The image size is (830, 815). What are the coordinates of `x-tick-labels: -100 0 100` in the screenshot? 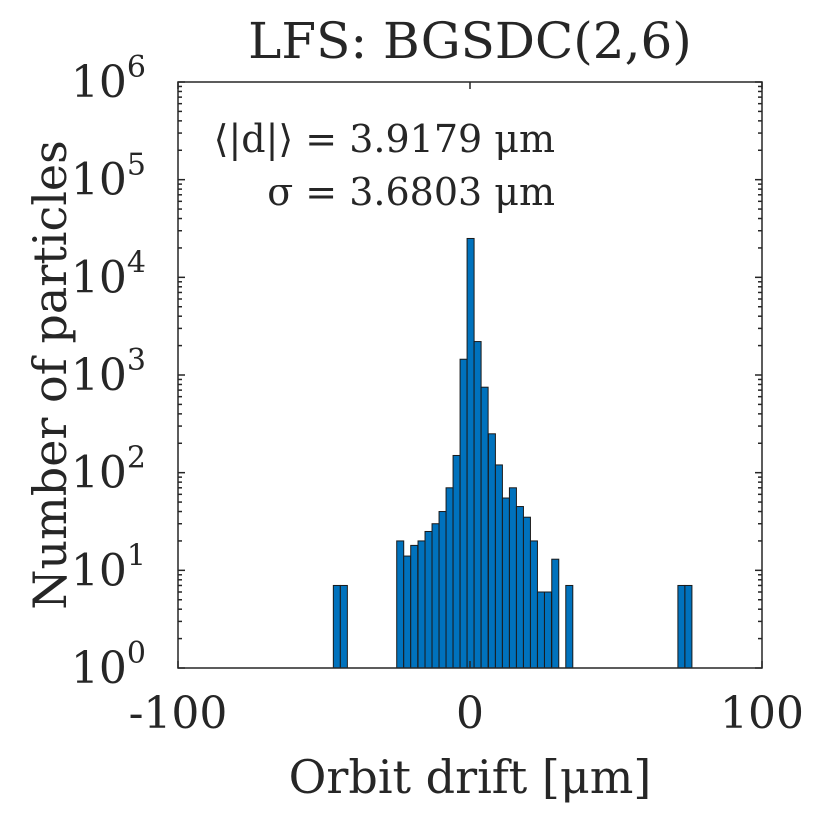 It's located at (466, 713).